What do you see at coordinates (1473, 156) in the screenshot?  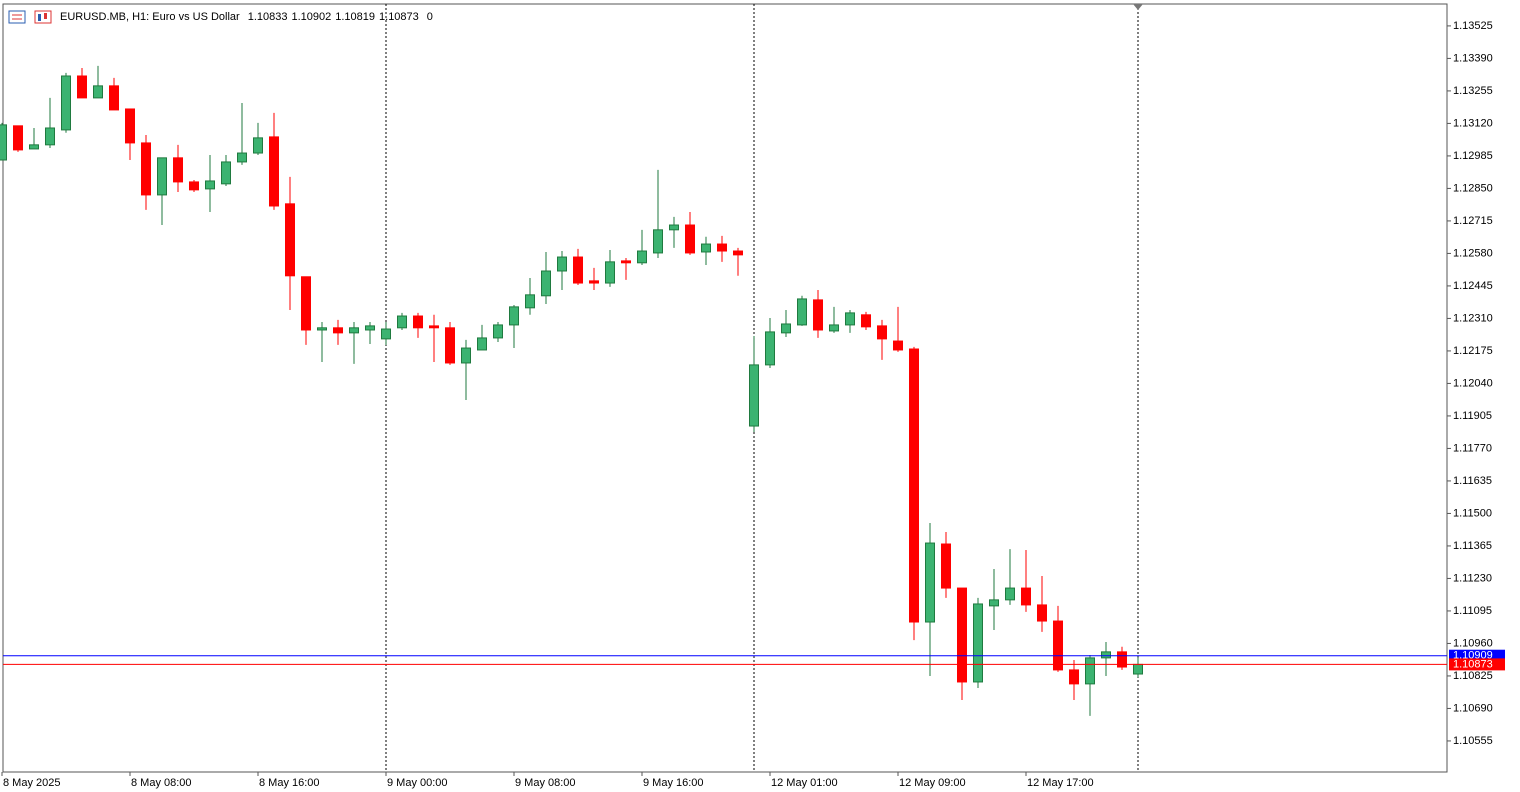 I see `y-tick-label: 1.12985` at bounding box center [1473, 156].